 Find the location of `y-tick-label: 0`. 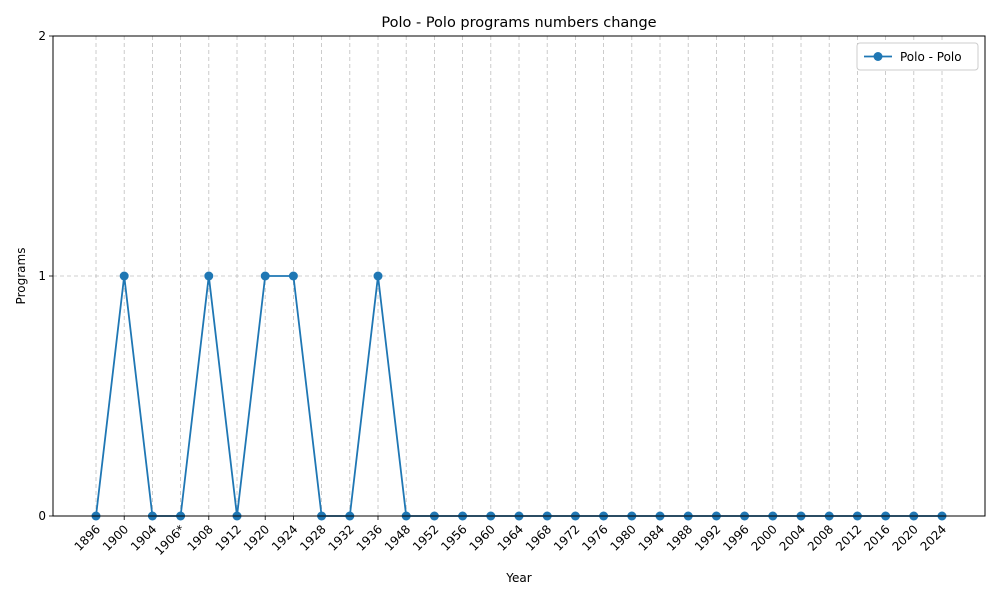

y-tick-label: 0 is located at coordinates (42, 516).